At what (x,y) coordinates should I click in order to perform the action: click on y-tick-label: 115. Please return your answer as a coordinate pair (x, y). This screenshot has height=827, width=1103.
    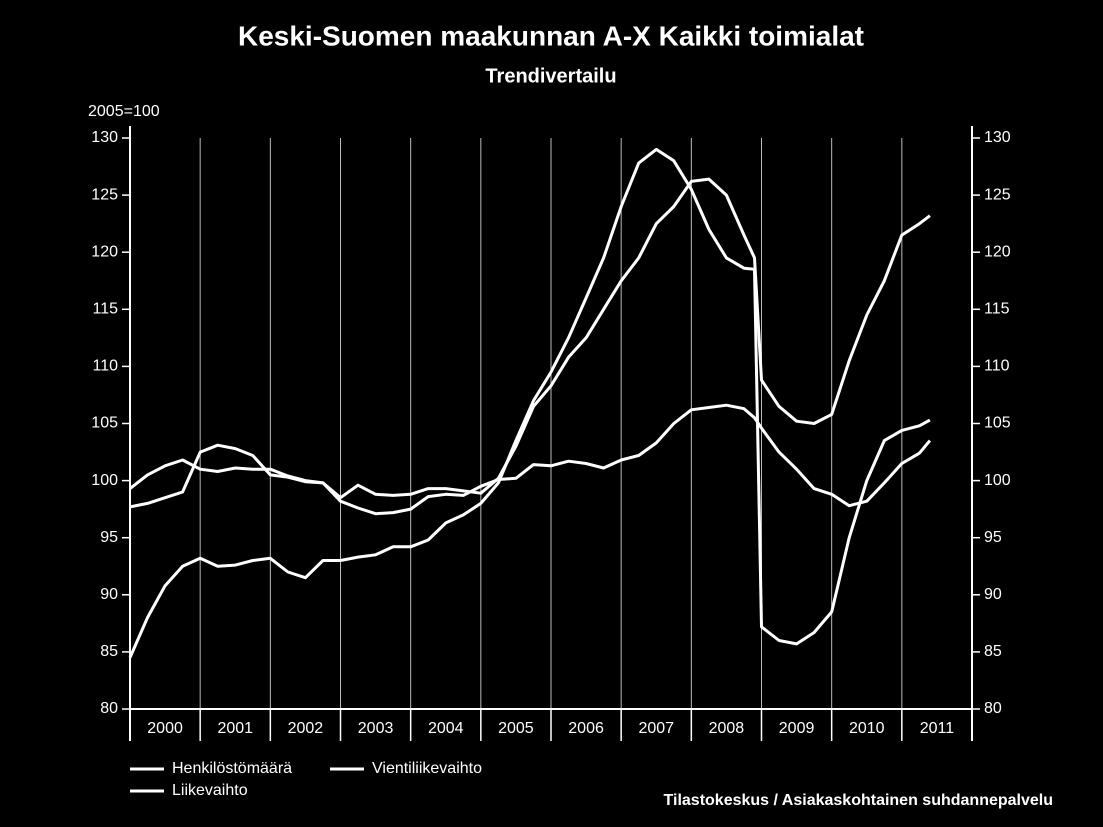
    Looking at the image, I should click on (105, 309).